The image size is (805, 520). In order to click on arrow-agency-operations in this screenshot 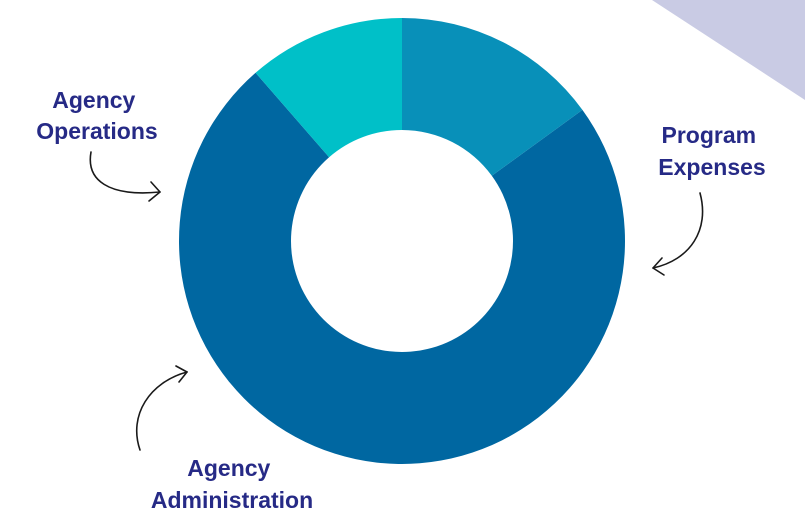, I will do `click(125, 176)`.